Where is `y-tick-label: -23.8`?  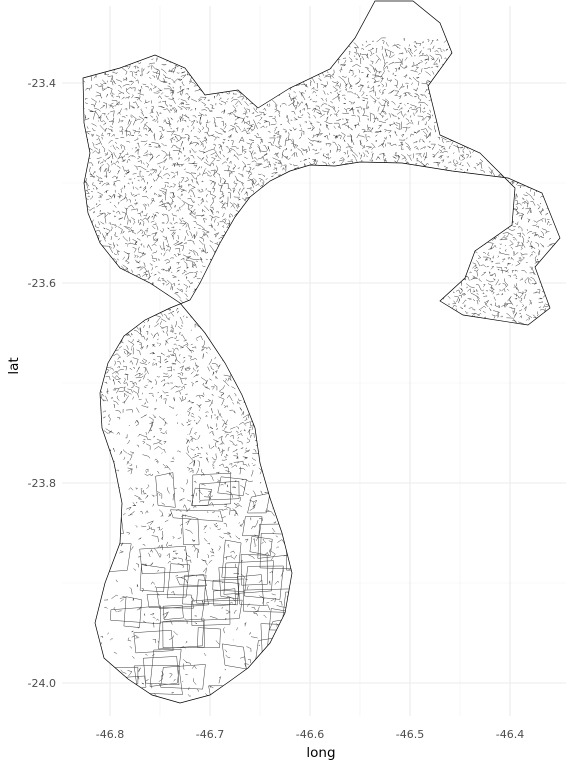 y-tick-label: -23.8 is located at coordinates (42, 483).